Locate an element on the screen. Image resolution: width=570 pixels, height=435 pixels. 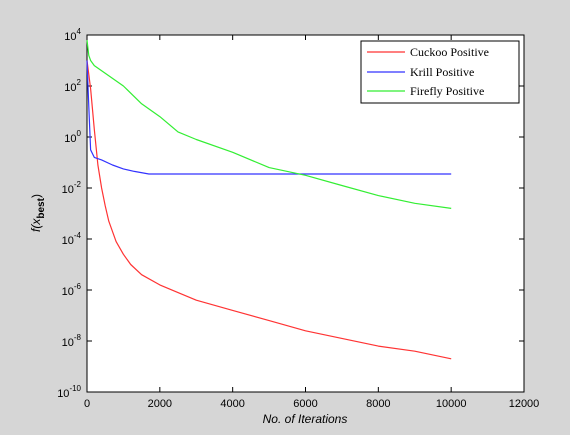
x-tick-label: 6000 is located at coordinates (305, 404).